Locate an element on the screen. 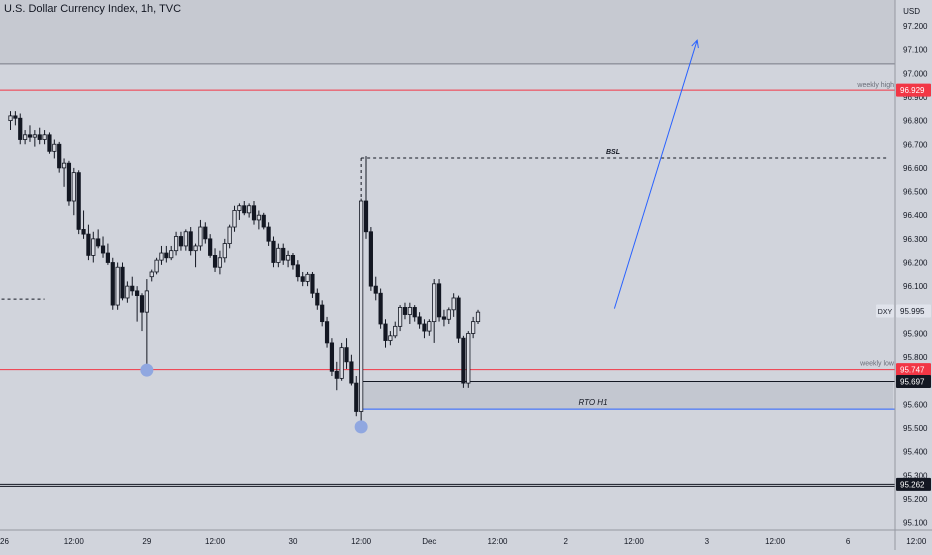 This screenshot has height=555, width=932. projection-arrow is located at coordinates (655, 174).